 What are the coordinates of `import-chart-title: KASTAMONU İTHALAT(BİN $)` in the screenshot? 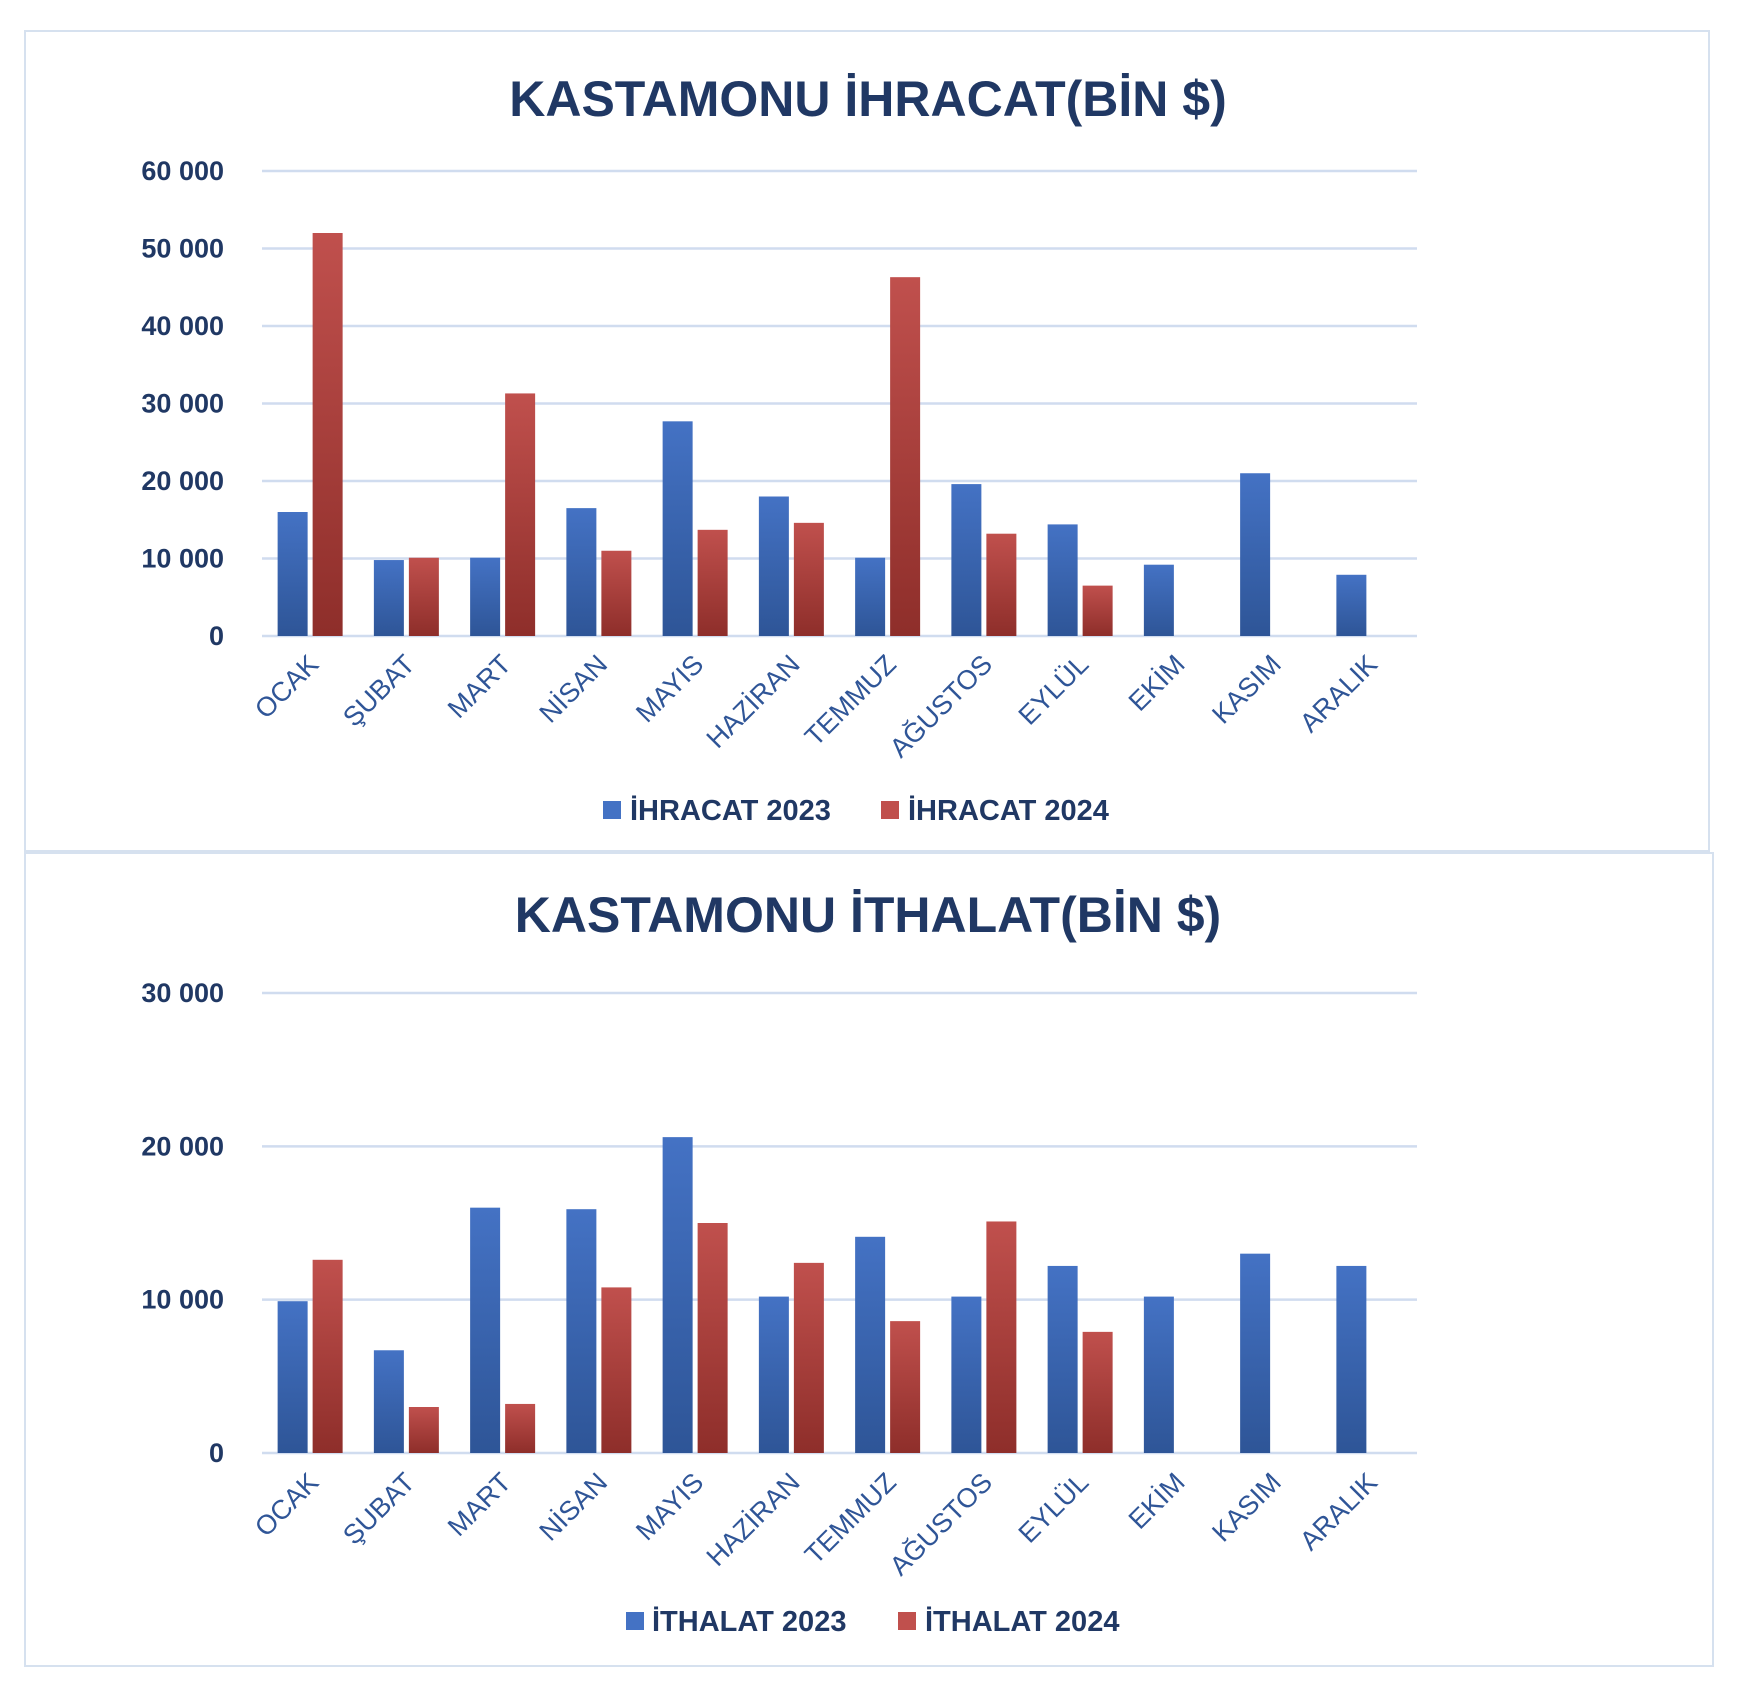 It's located at (868, 915).